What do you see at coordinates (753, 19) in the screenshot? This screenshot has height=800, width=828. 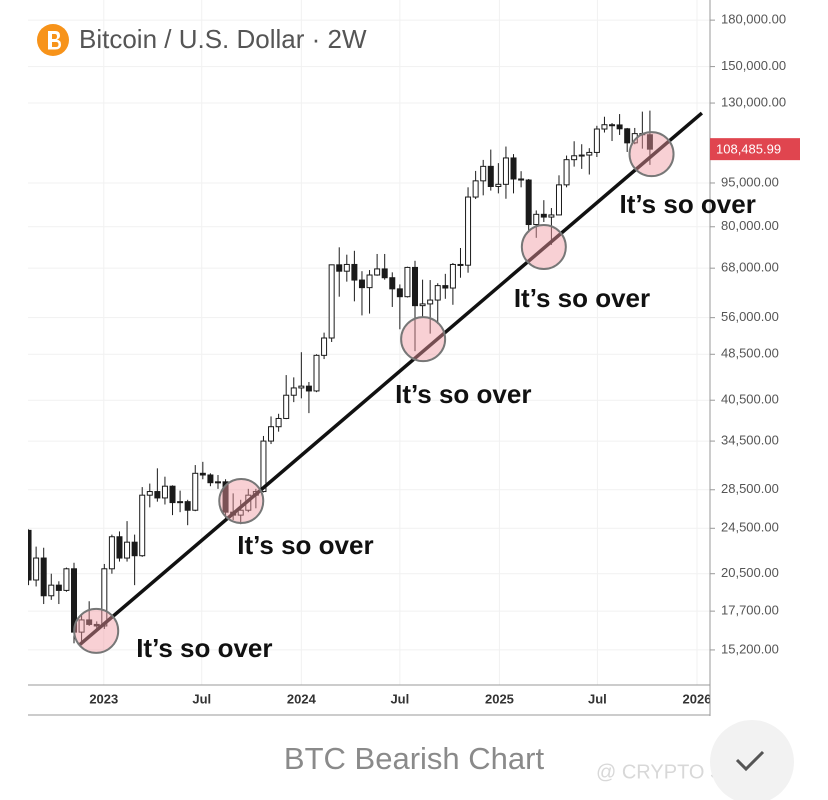 I see `y-tick-label: 180,000.00` at bounding box center [753, 19].